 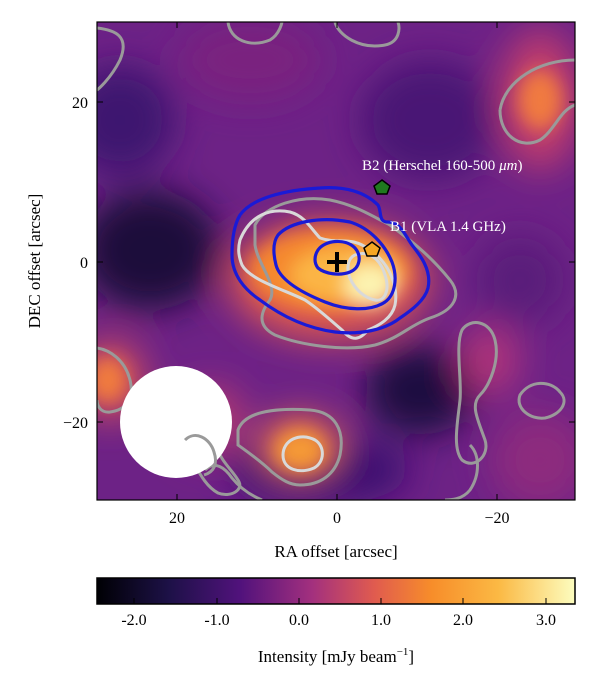 What do you see at coordinates (381, 620) in the screenshot?
I see `colorbar-tick-label: 1.0` at bounding box center [381, 620].